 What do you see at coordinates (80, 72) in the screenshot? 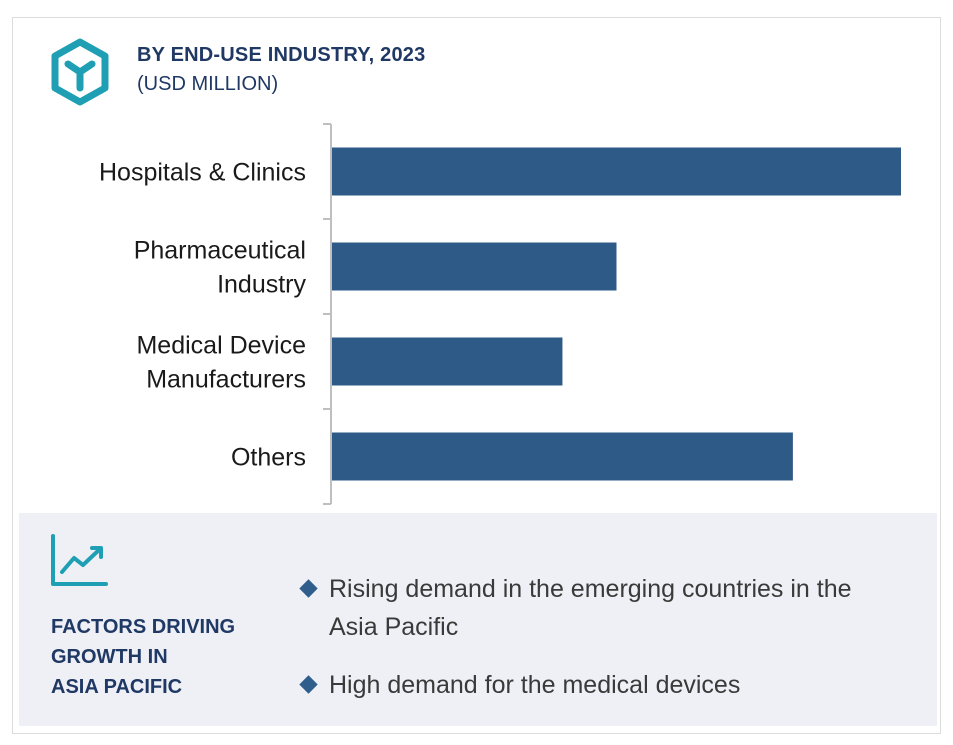
I see `hexagon-y-logo-icon` at bounding box center [80, 72].